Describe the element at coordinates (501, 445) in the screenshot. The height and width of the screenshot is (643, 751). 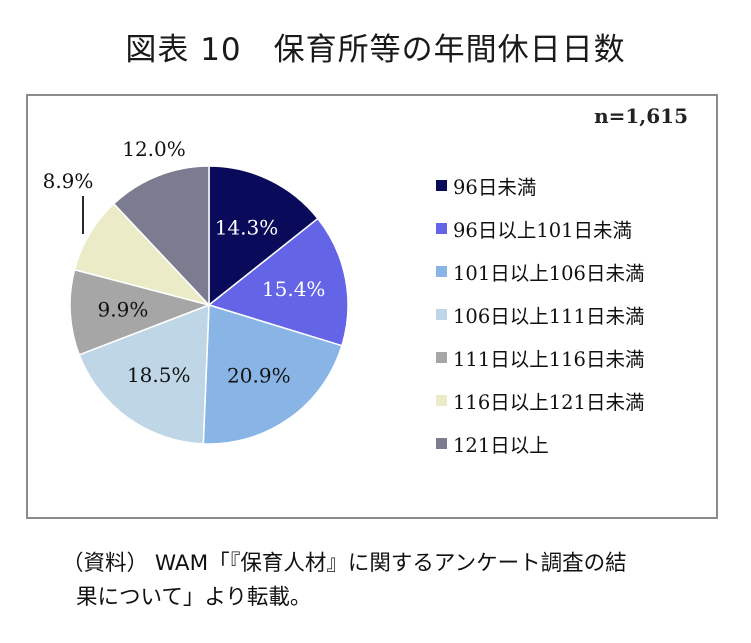
I see `legend-label: 121日以上` at that location.